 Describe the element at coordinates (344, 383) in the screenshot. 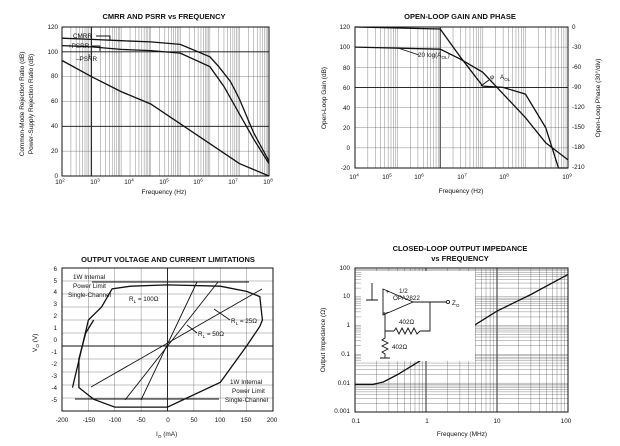

I see `c4-ytick: 0.01` at that location.